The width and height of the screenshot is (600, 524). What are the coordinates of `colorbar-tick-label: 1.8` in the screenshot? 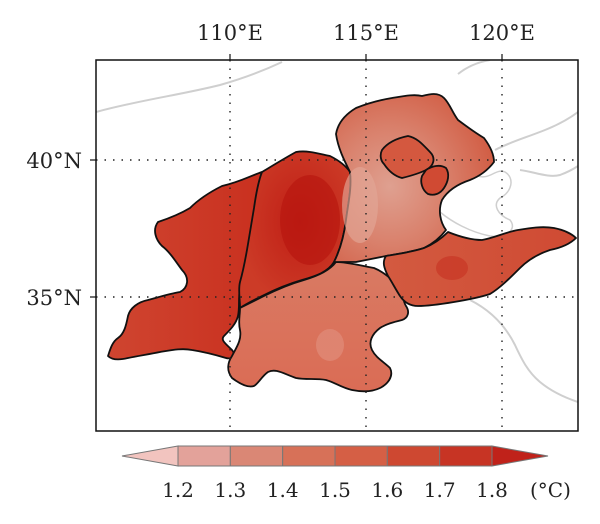 It's located at (492, 490).